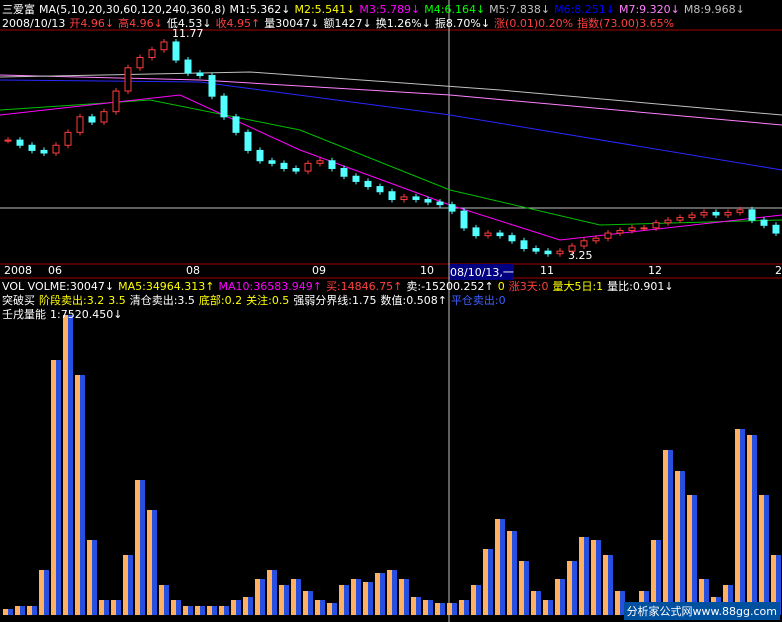 The width and height of the screenshot is (782, 622). What do you see at coordinates (482, 272) in the screenshot?
I see `date-label: 08/10/13,一` at bounding box center [482, 272].